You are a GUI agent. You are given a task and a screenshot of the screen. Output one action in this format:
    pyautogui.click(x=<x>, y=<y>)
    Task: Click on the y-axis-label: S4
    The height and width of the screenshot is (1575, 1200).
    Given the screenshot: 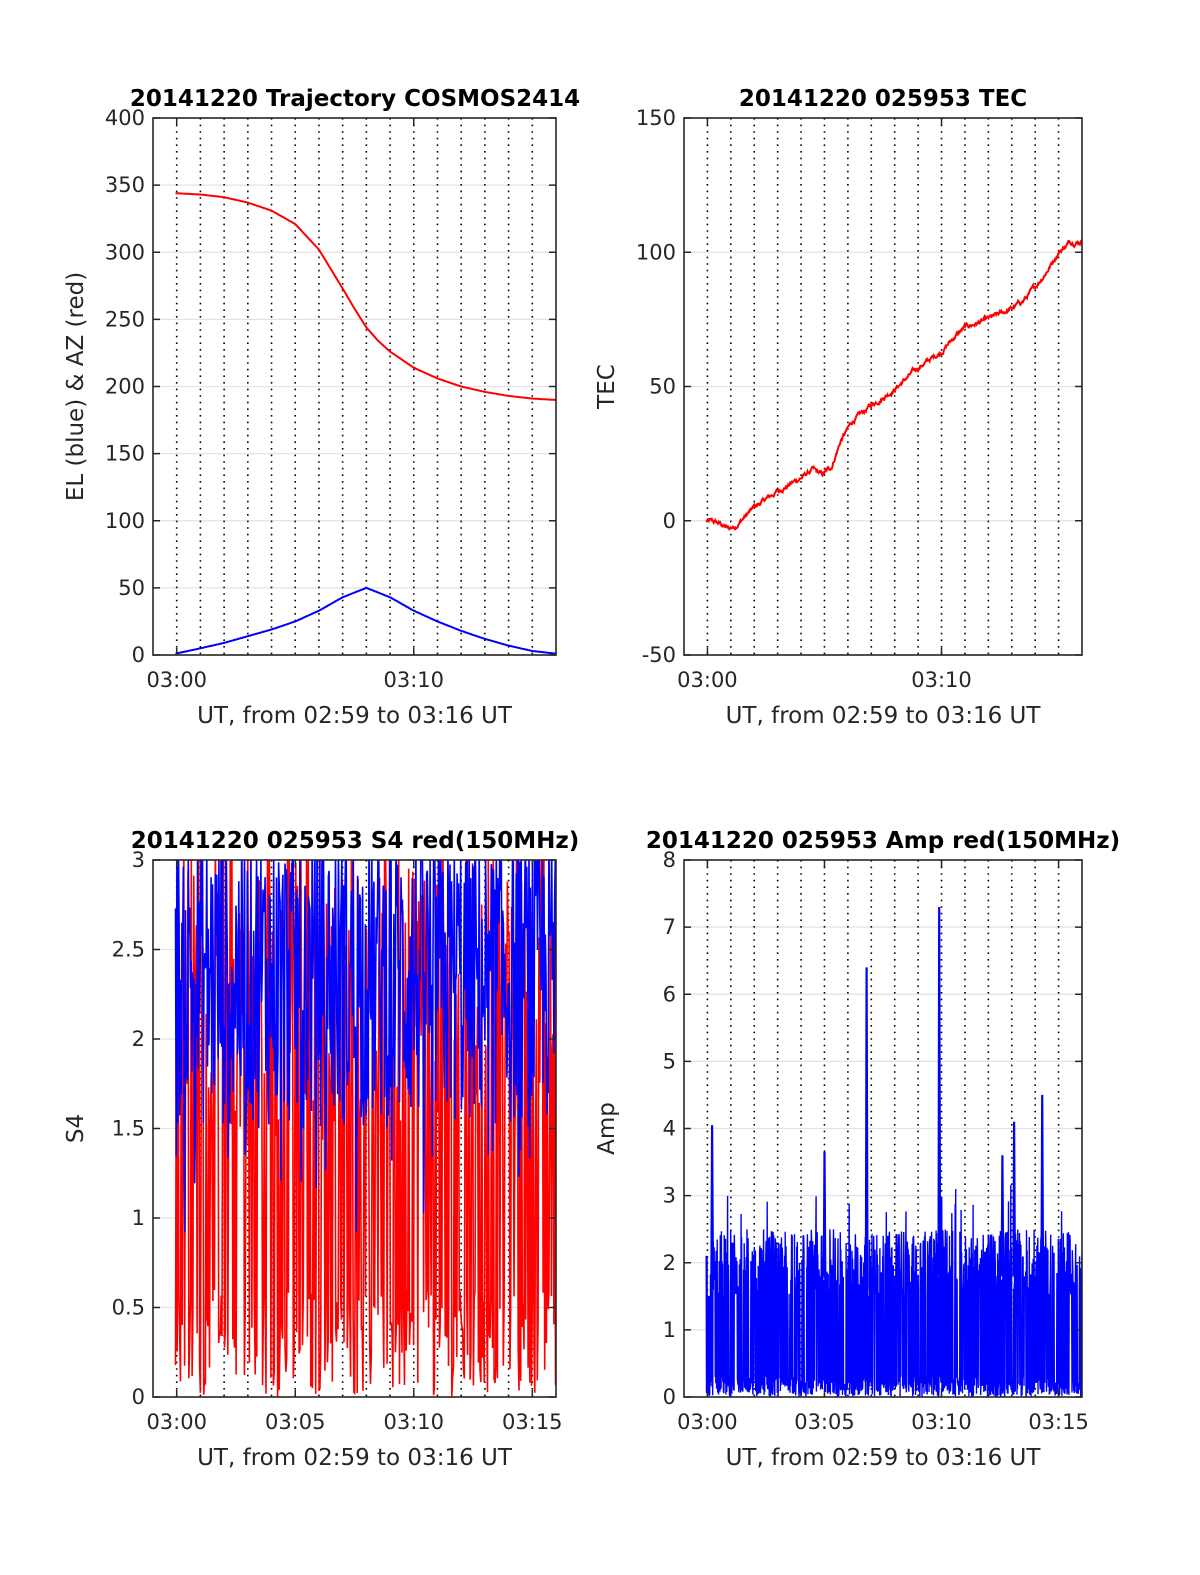 What is the action you would take?
    pyautogui.click(x=76, y=1128)
    